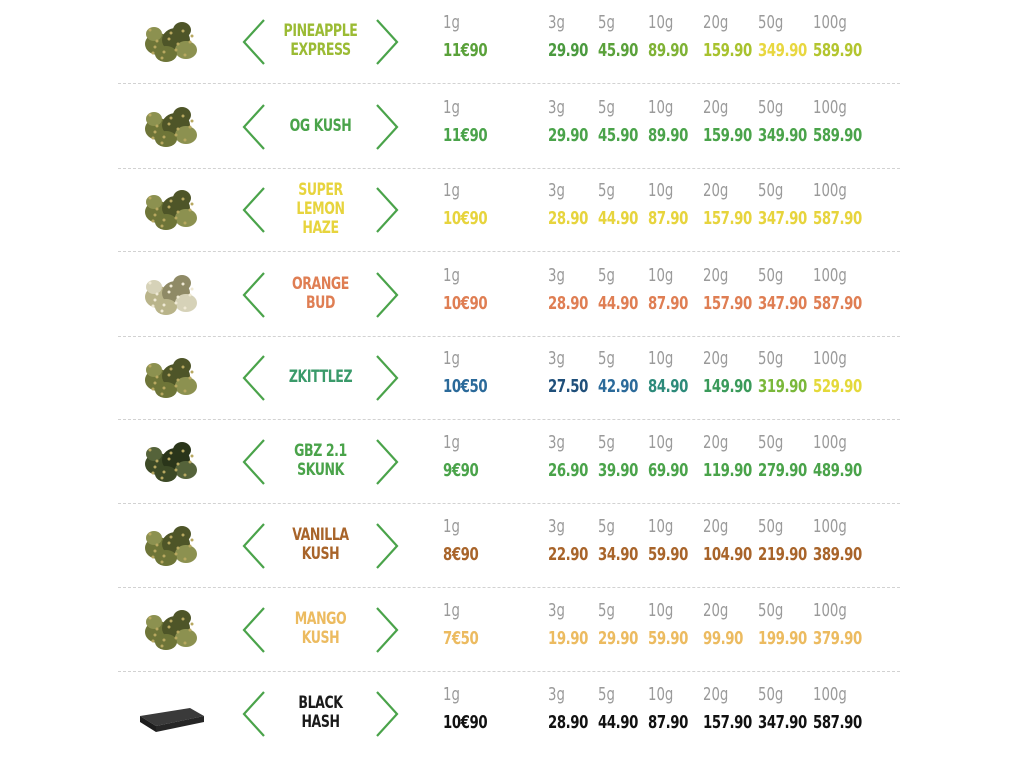 This screenshot has width=1020, height=765. Describe the element at coordinates (578, 122) in the screenshot. I see `price-cell: 3g 29.90` at that location.